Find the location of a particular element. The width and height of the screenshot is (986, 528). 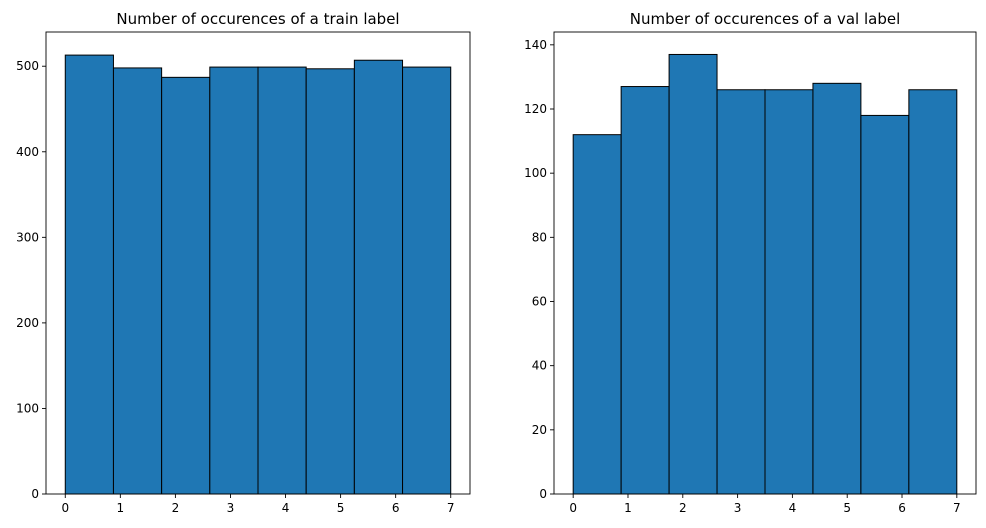

y-tick-label: 60 is located at coordinates (539, 302).